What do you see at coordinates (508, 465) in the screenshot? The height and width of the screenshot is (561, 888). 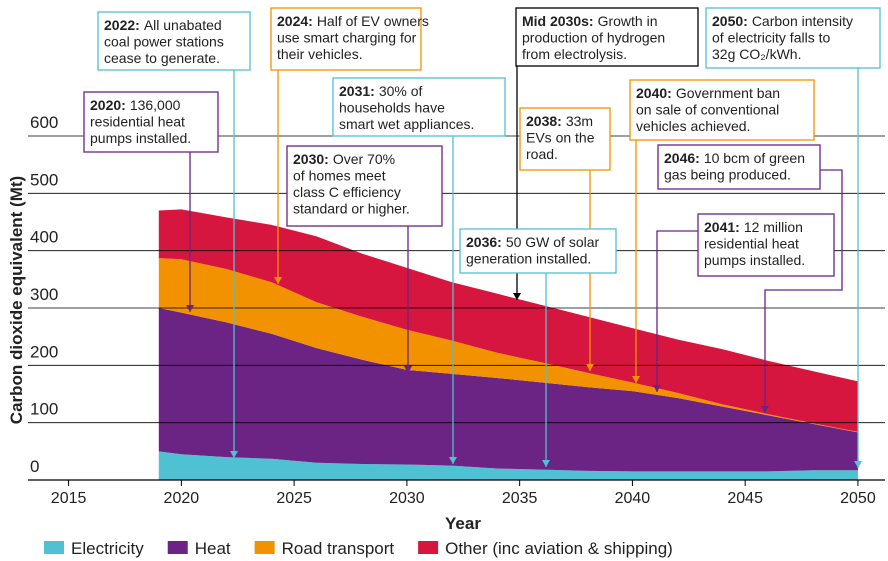 I see `area` at bounding box center [508, 465].